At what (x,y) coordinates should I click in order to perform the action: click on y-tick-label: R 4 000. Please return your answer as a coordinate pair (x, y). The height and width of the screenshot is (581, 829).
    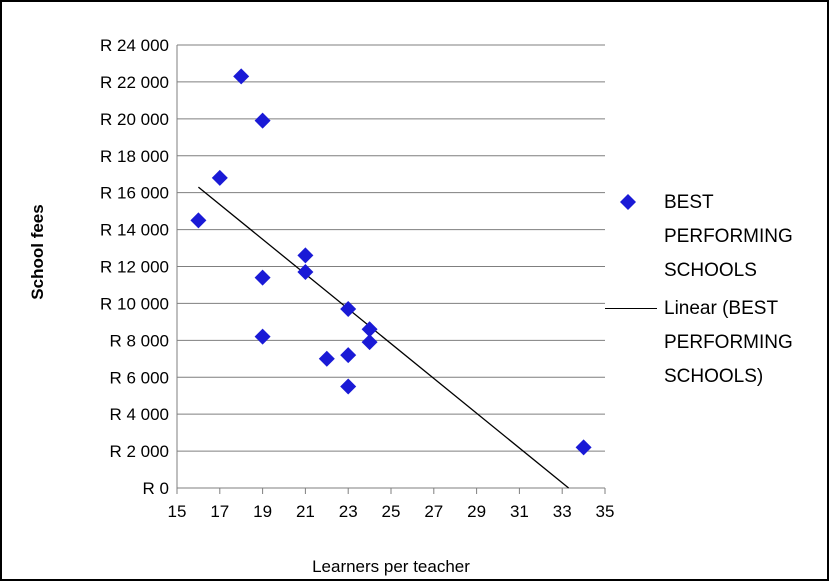
    Looking at the image, I should click on (139, 414).